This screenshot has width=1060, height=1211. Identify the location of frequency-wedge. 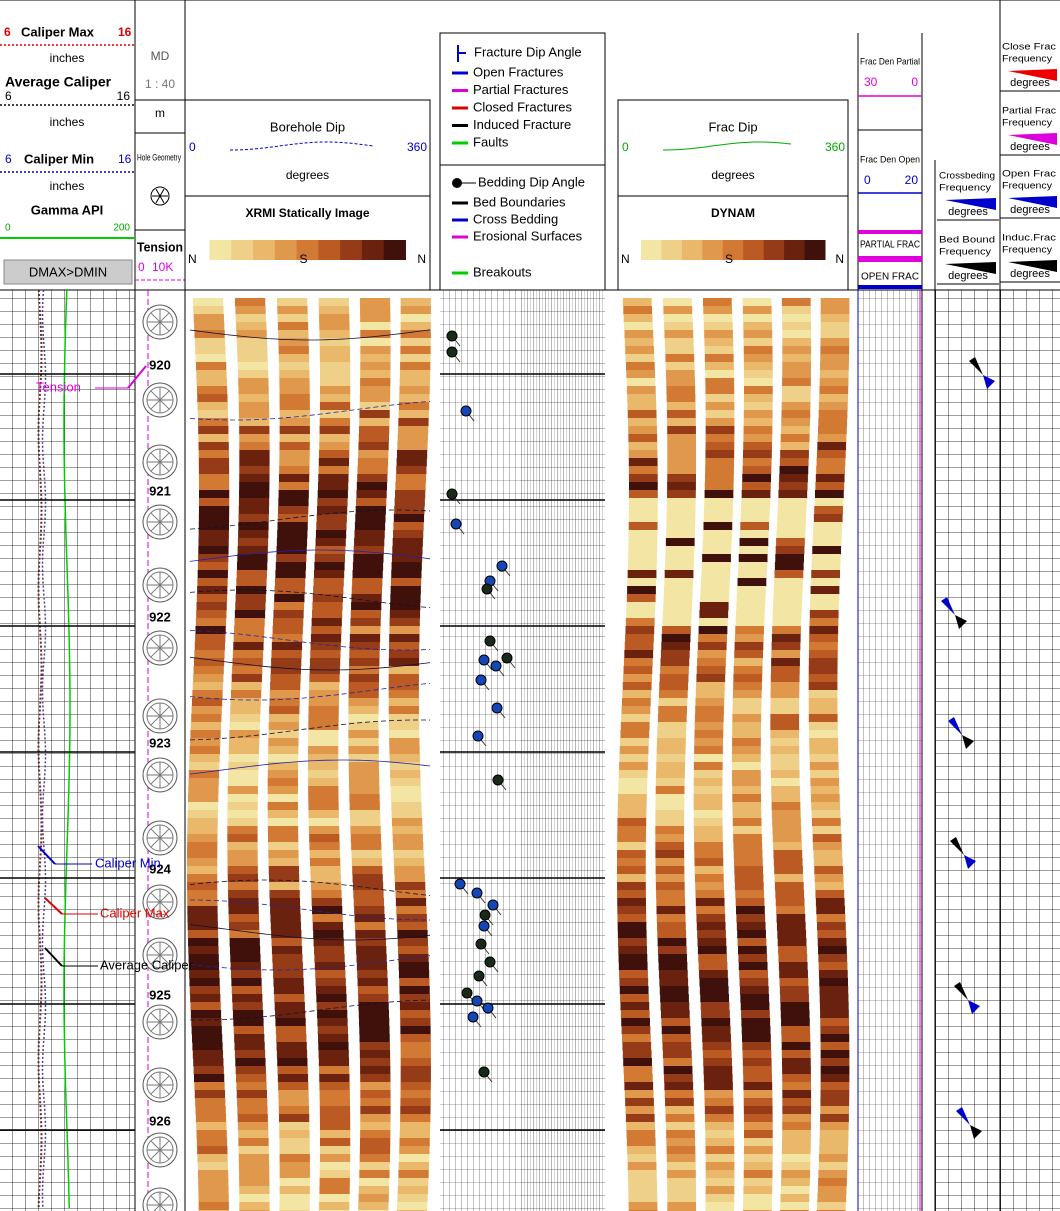
(970, 268).